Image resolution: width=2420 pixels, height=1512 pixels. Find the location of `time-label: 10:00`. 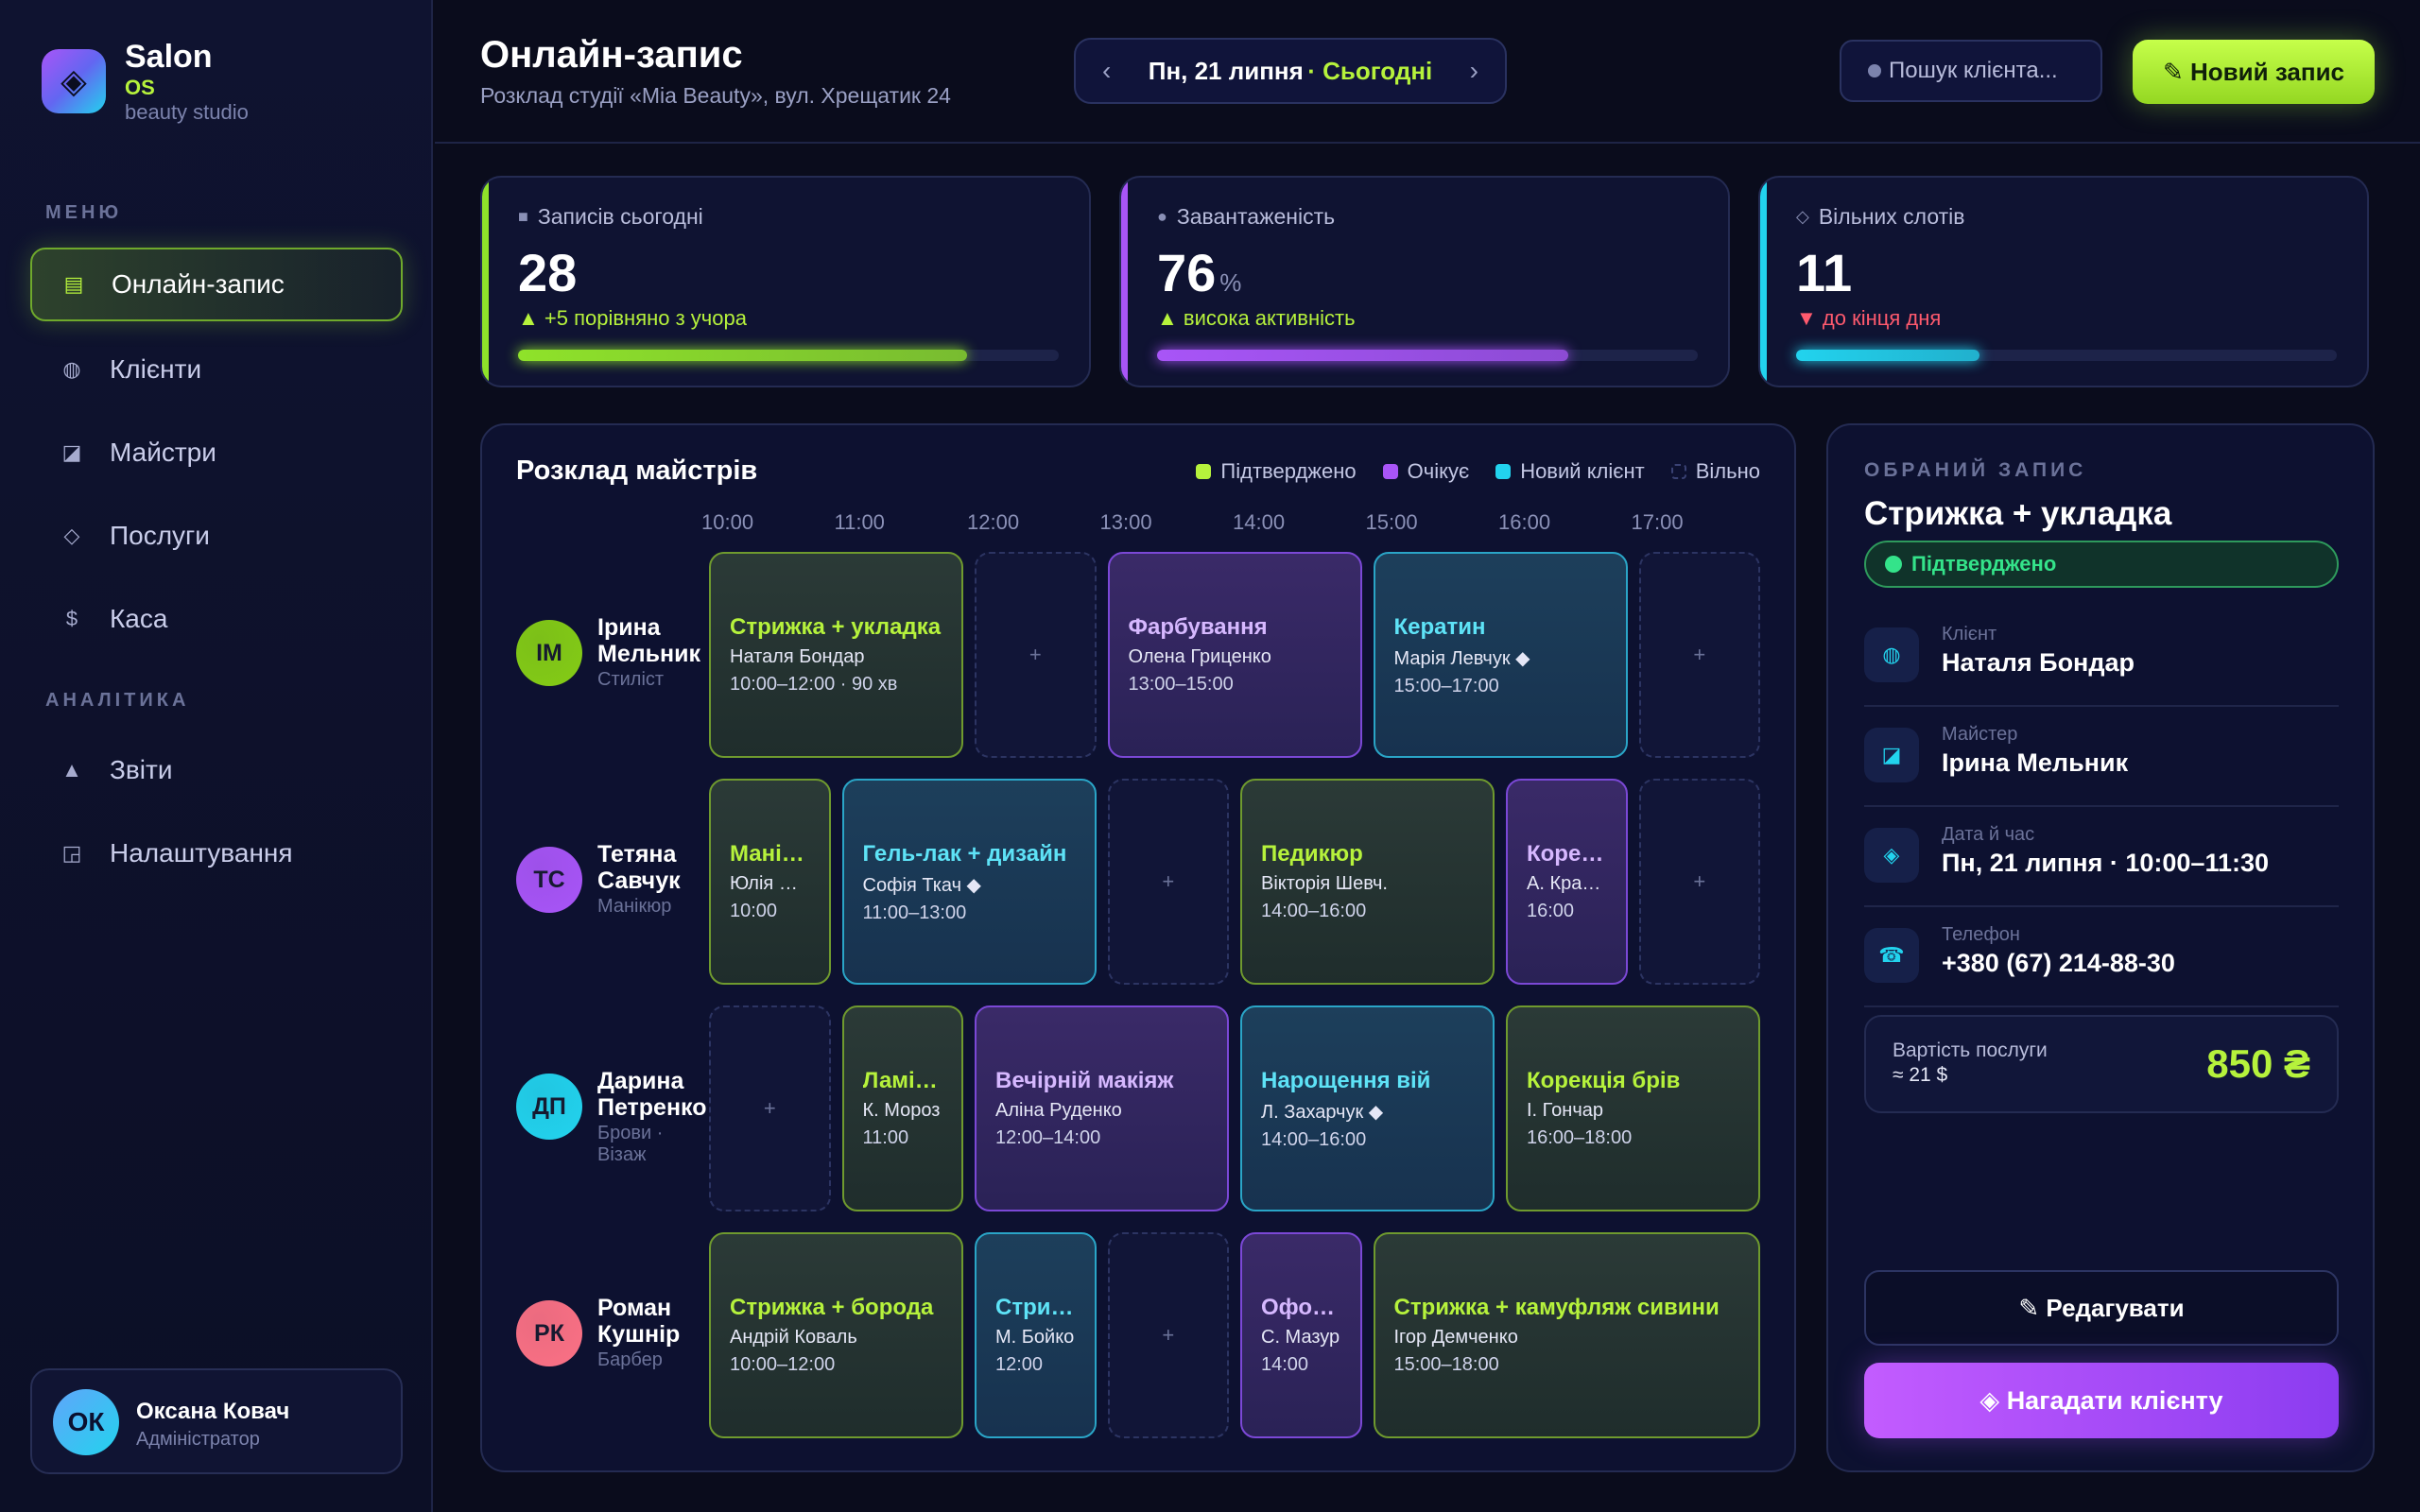

time-label: 10:00 is located at coordinates (728, 522).